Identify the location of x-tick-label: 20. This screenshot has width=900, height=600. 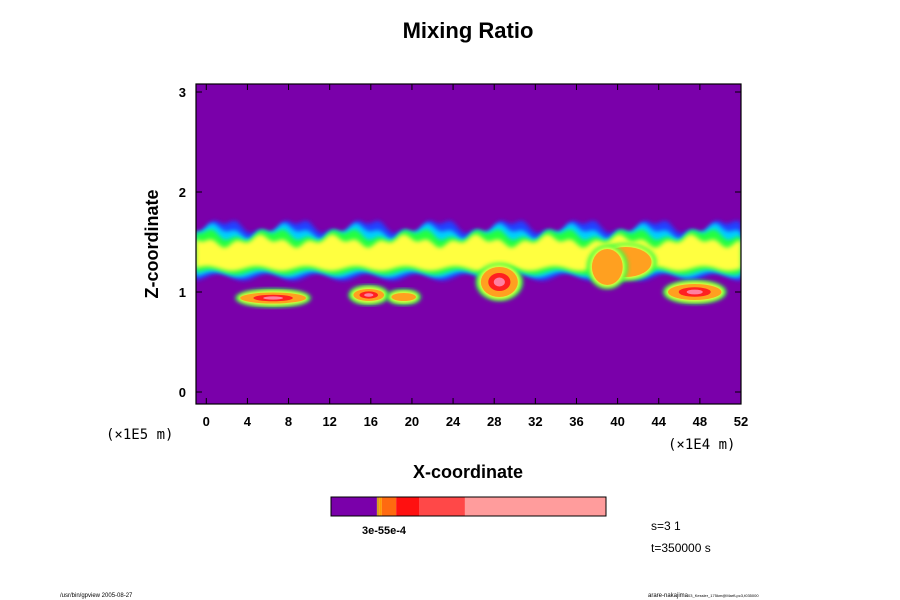
(412, 421).